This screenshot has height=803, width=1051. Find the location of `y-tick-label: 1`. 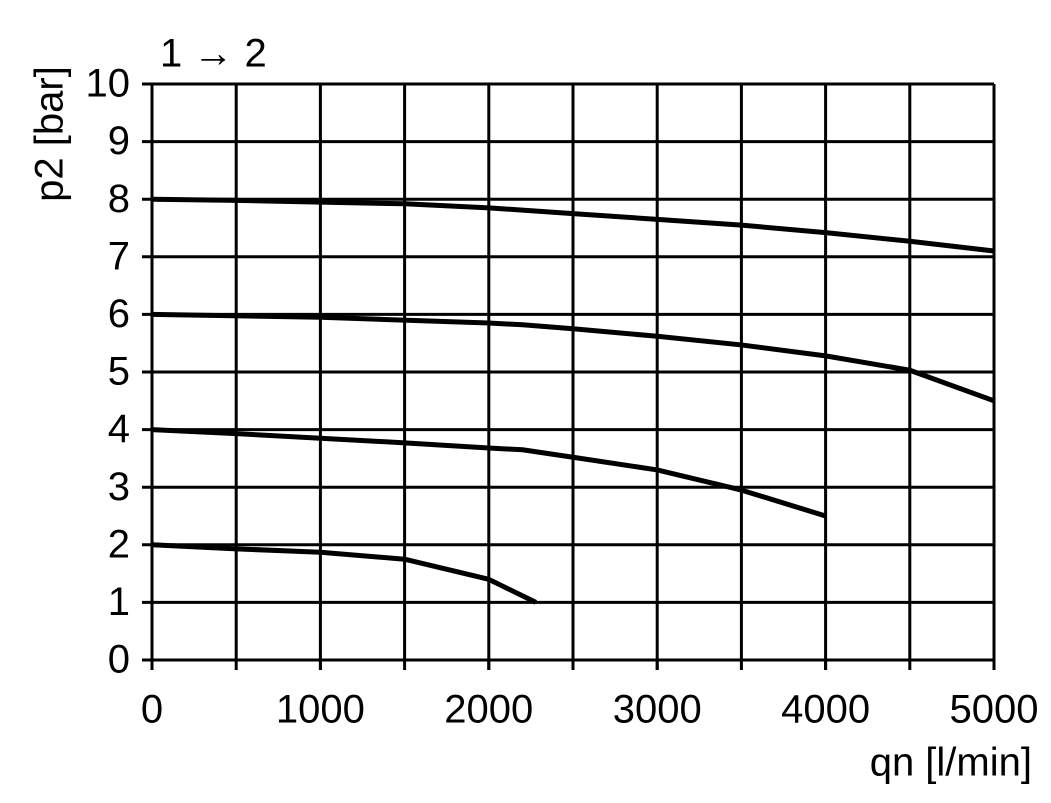

y-tick-label: 1 is located at coordinates (119, 602).